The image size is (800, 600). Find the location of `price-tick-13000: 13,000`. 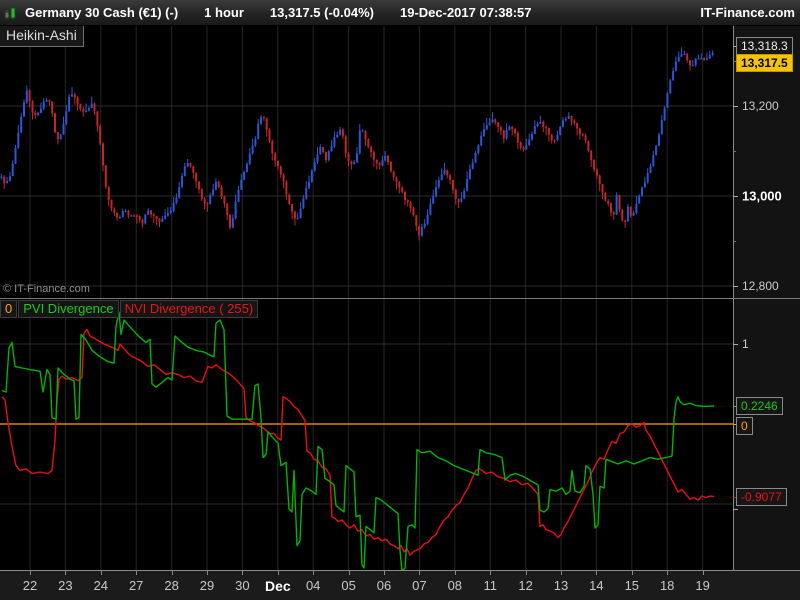

price-tick-13000: 13,000 is located at coordinates (762, 196).